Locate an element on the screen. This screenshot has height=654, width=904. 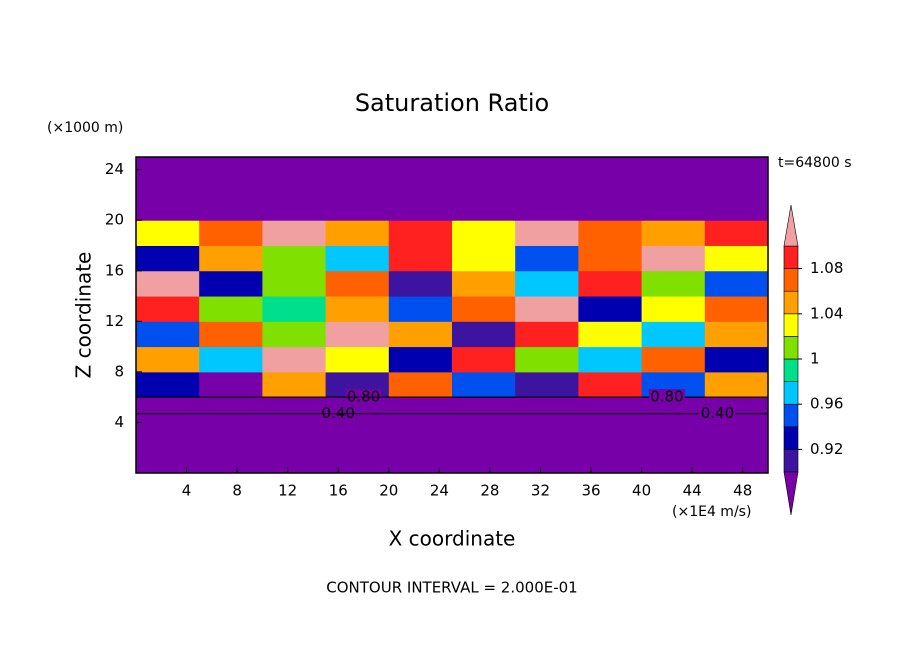
time-label: t=64800 s is located at coordinates (815, 163).